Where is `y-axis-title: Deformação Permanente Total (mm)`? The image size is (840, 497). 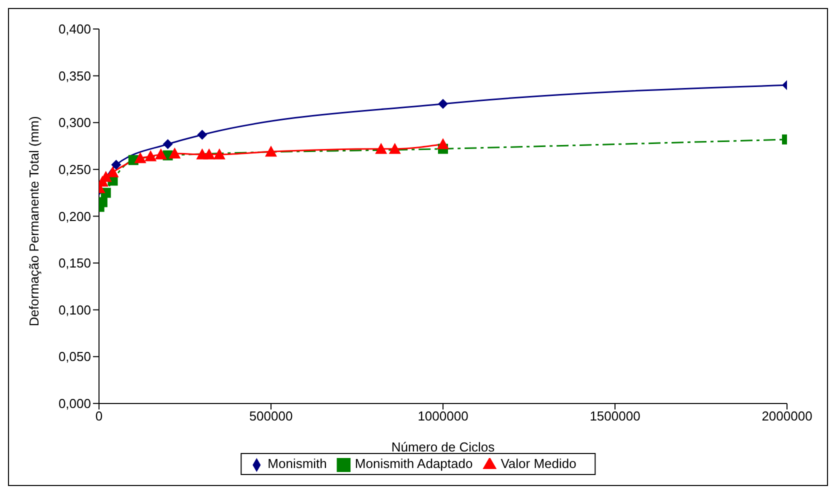 y-axis-title: Deformação Permanente Total (mm) is located at coordinates (34, 221).